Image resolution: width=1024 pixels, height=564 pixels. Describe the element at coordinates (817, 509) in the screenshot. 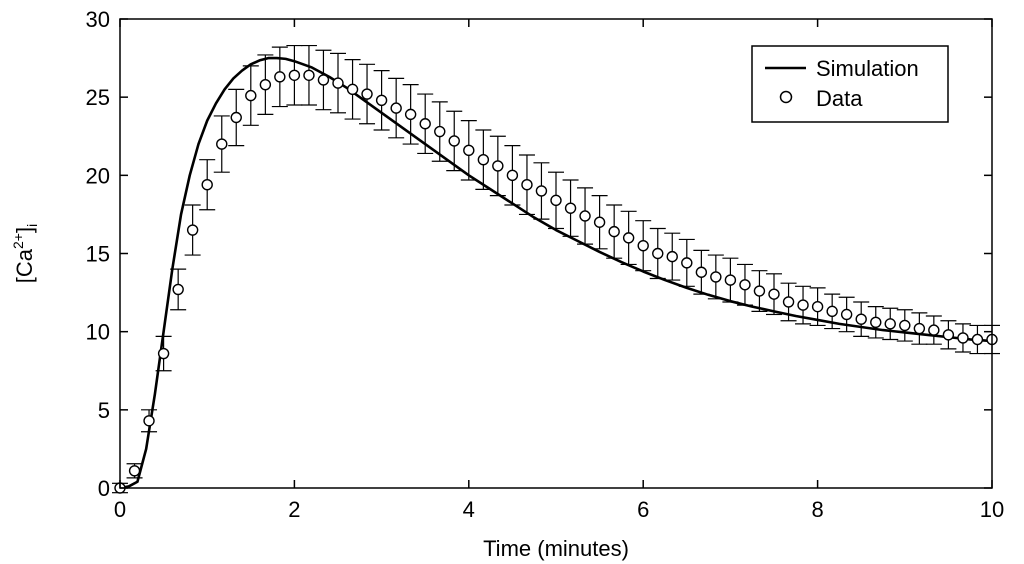

I see `x-tick-label: 8` at that location.